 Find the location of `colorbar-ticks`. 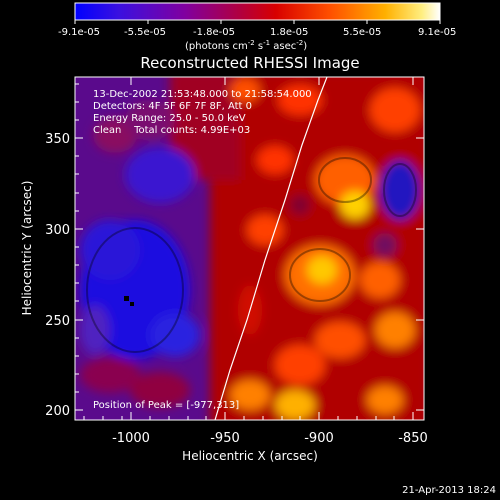

colorbar-ticks is located at coordinates (257, 22).